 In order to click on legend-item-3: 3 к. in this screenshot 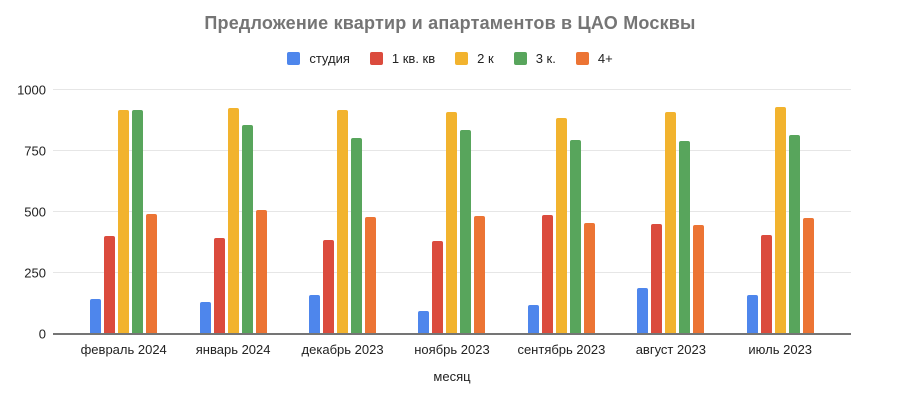, I will do `click(534, 58)`.